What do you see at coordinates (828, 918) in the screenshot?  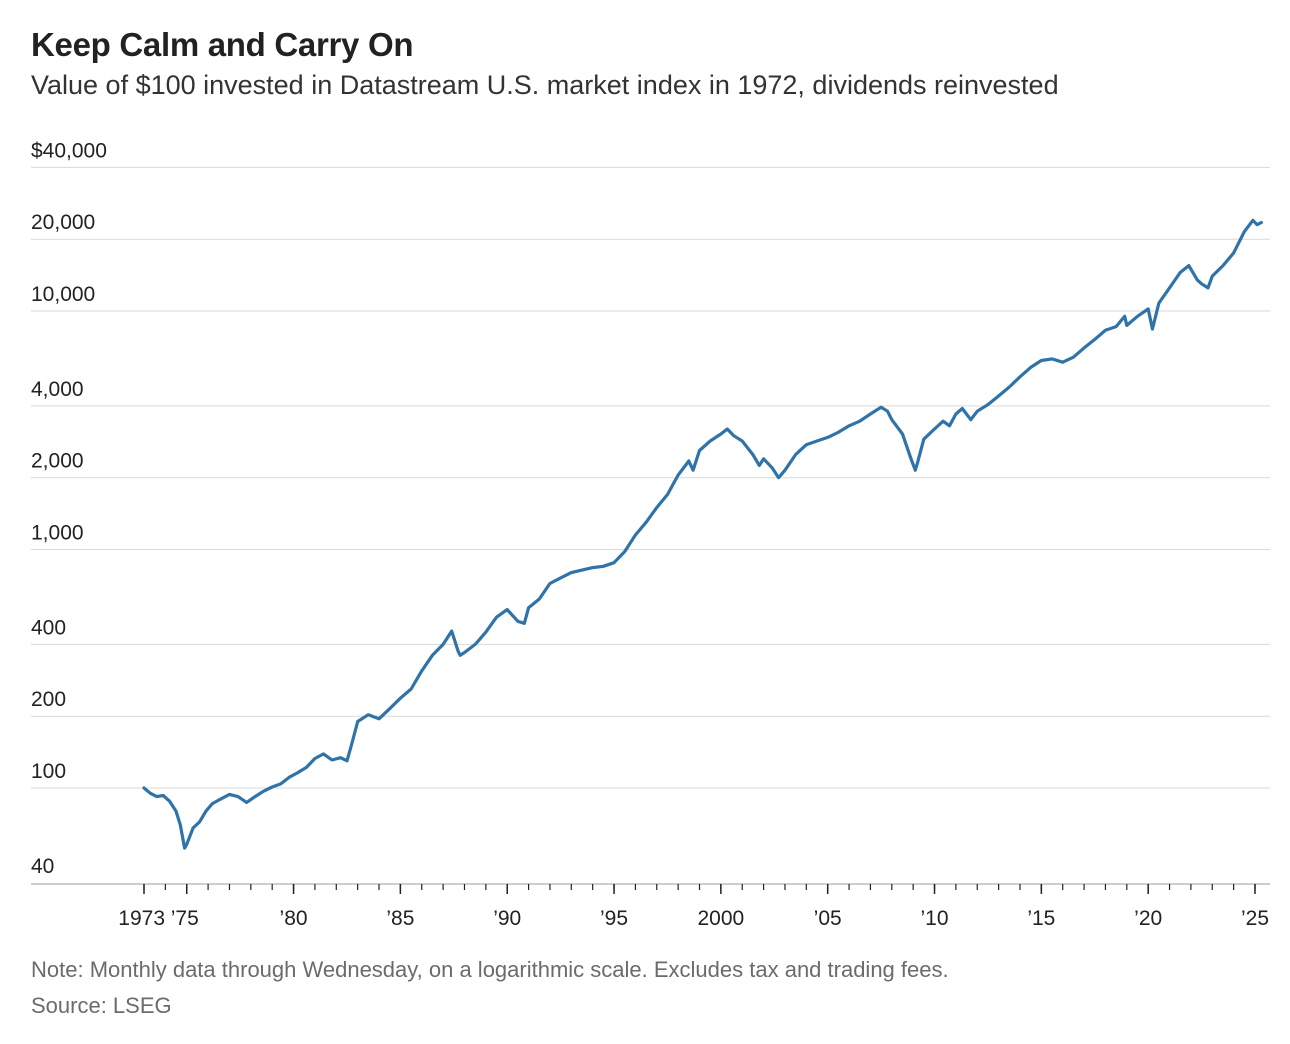 I see `x-tick-label: ’05` at bounding box center [828, 918].